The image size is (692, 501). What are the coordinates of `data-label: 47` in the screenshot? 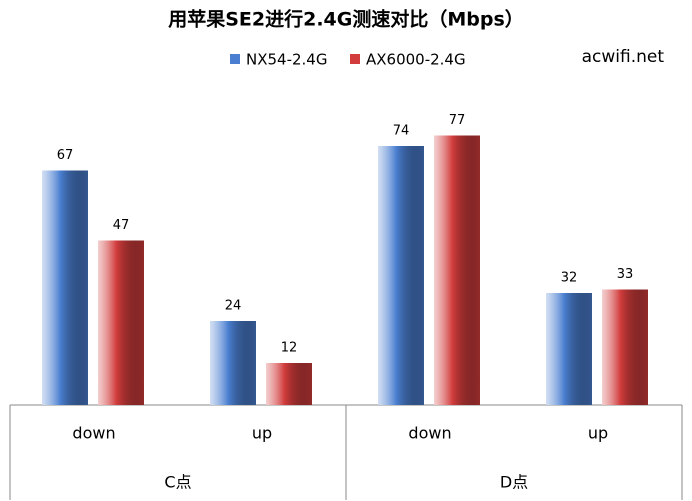 It's located at (121, 225).